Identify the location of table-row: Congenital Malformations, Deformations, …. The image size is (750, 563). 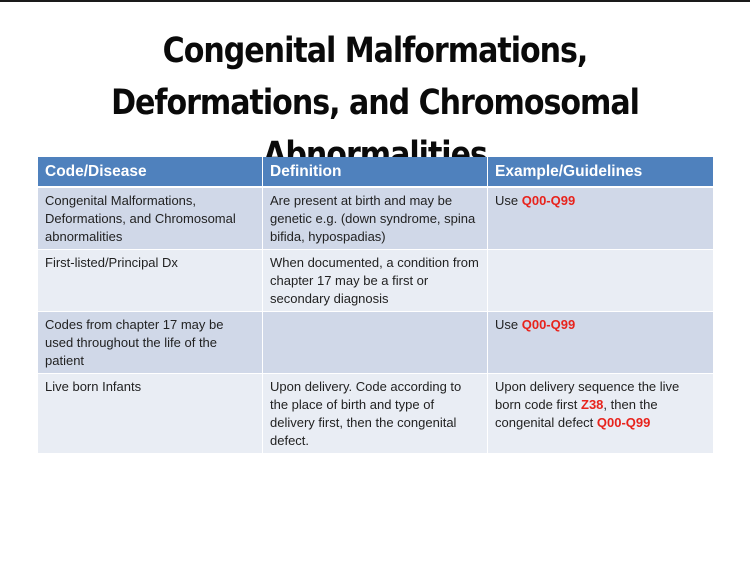
(375, 219).